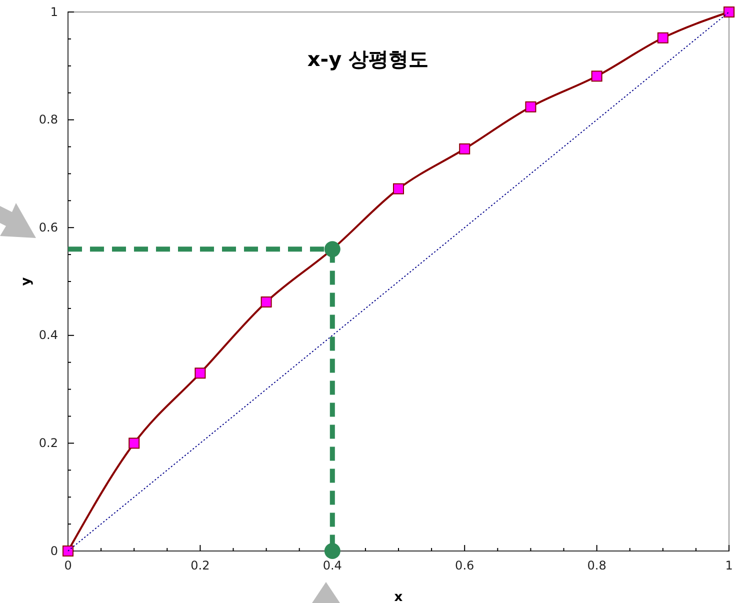 The width and height of the screenshot is (735, 603). What do you see at coordinates (332, 565) in the screenshot?
I see `x-tick-label: 0.4` at bounding box center [332, 565].